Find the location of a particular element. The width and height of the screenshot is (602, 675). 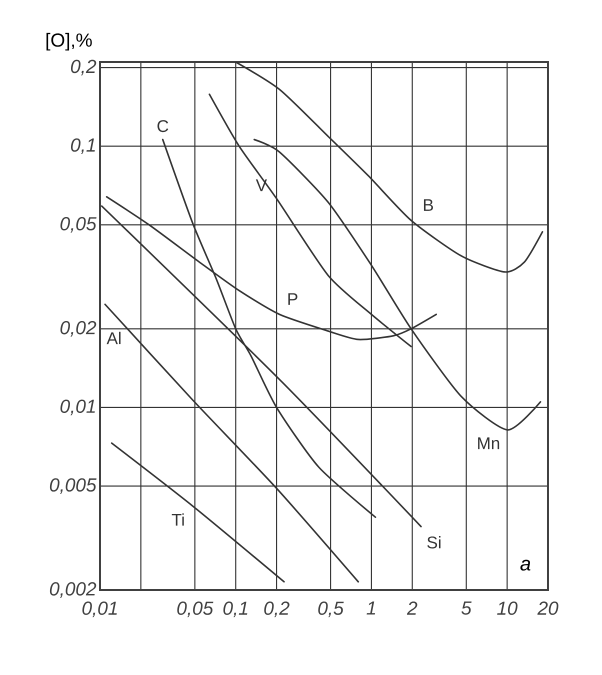

annotation: a is located at coordinates (525, 565).